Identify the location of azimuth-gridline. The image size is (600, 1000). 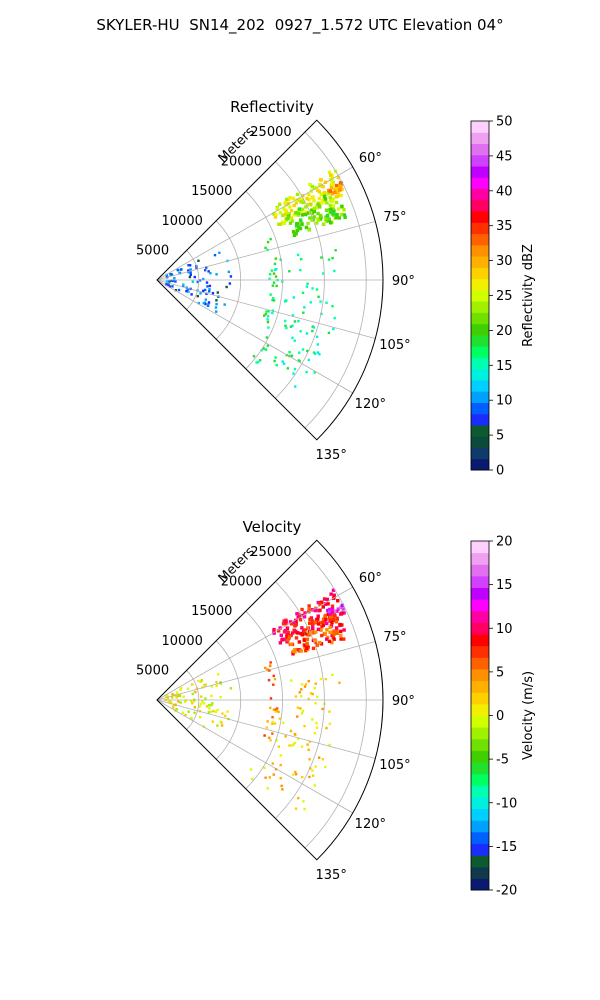
(266, 671).